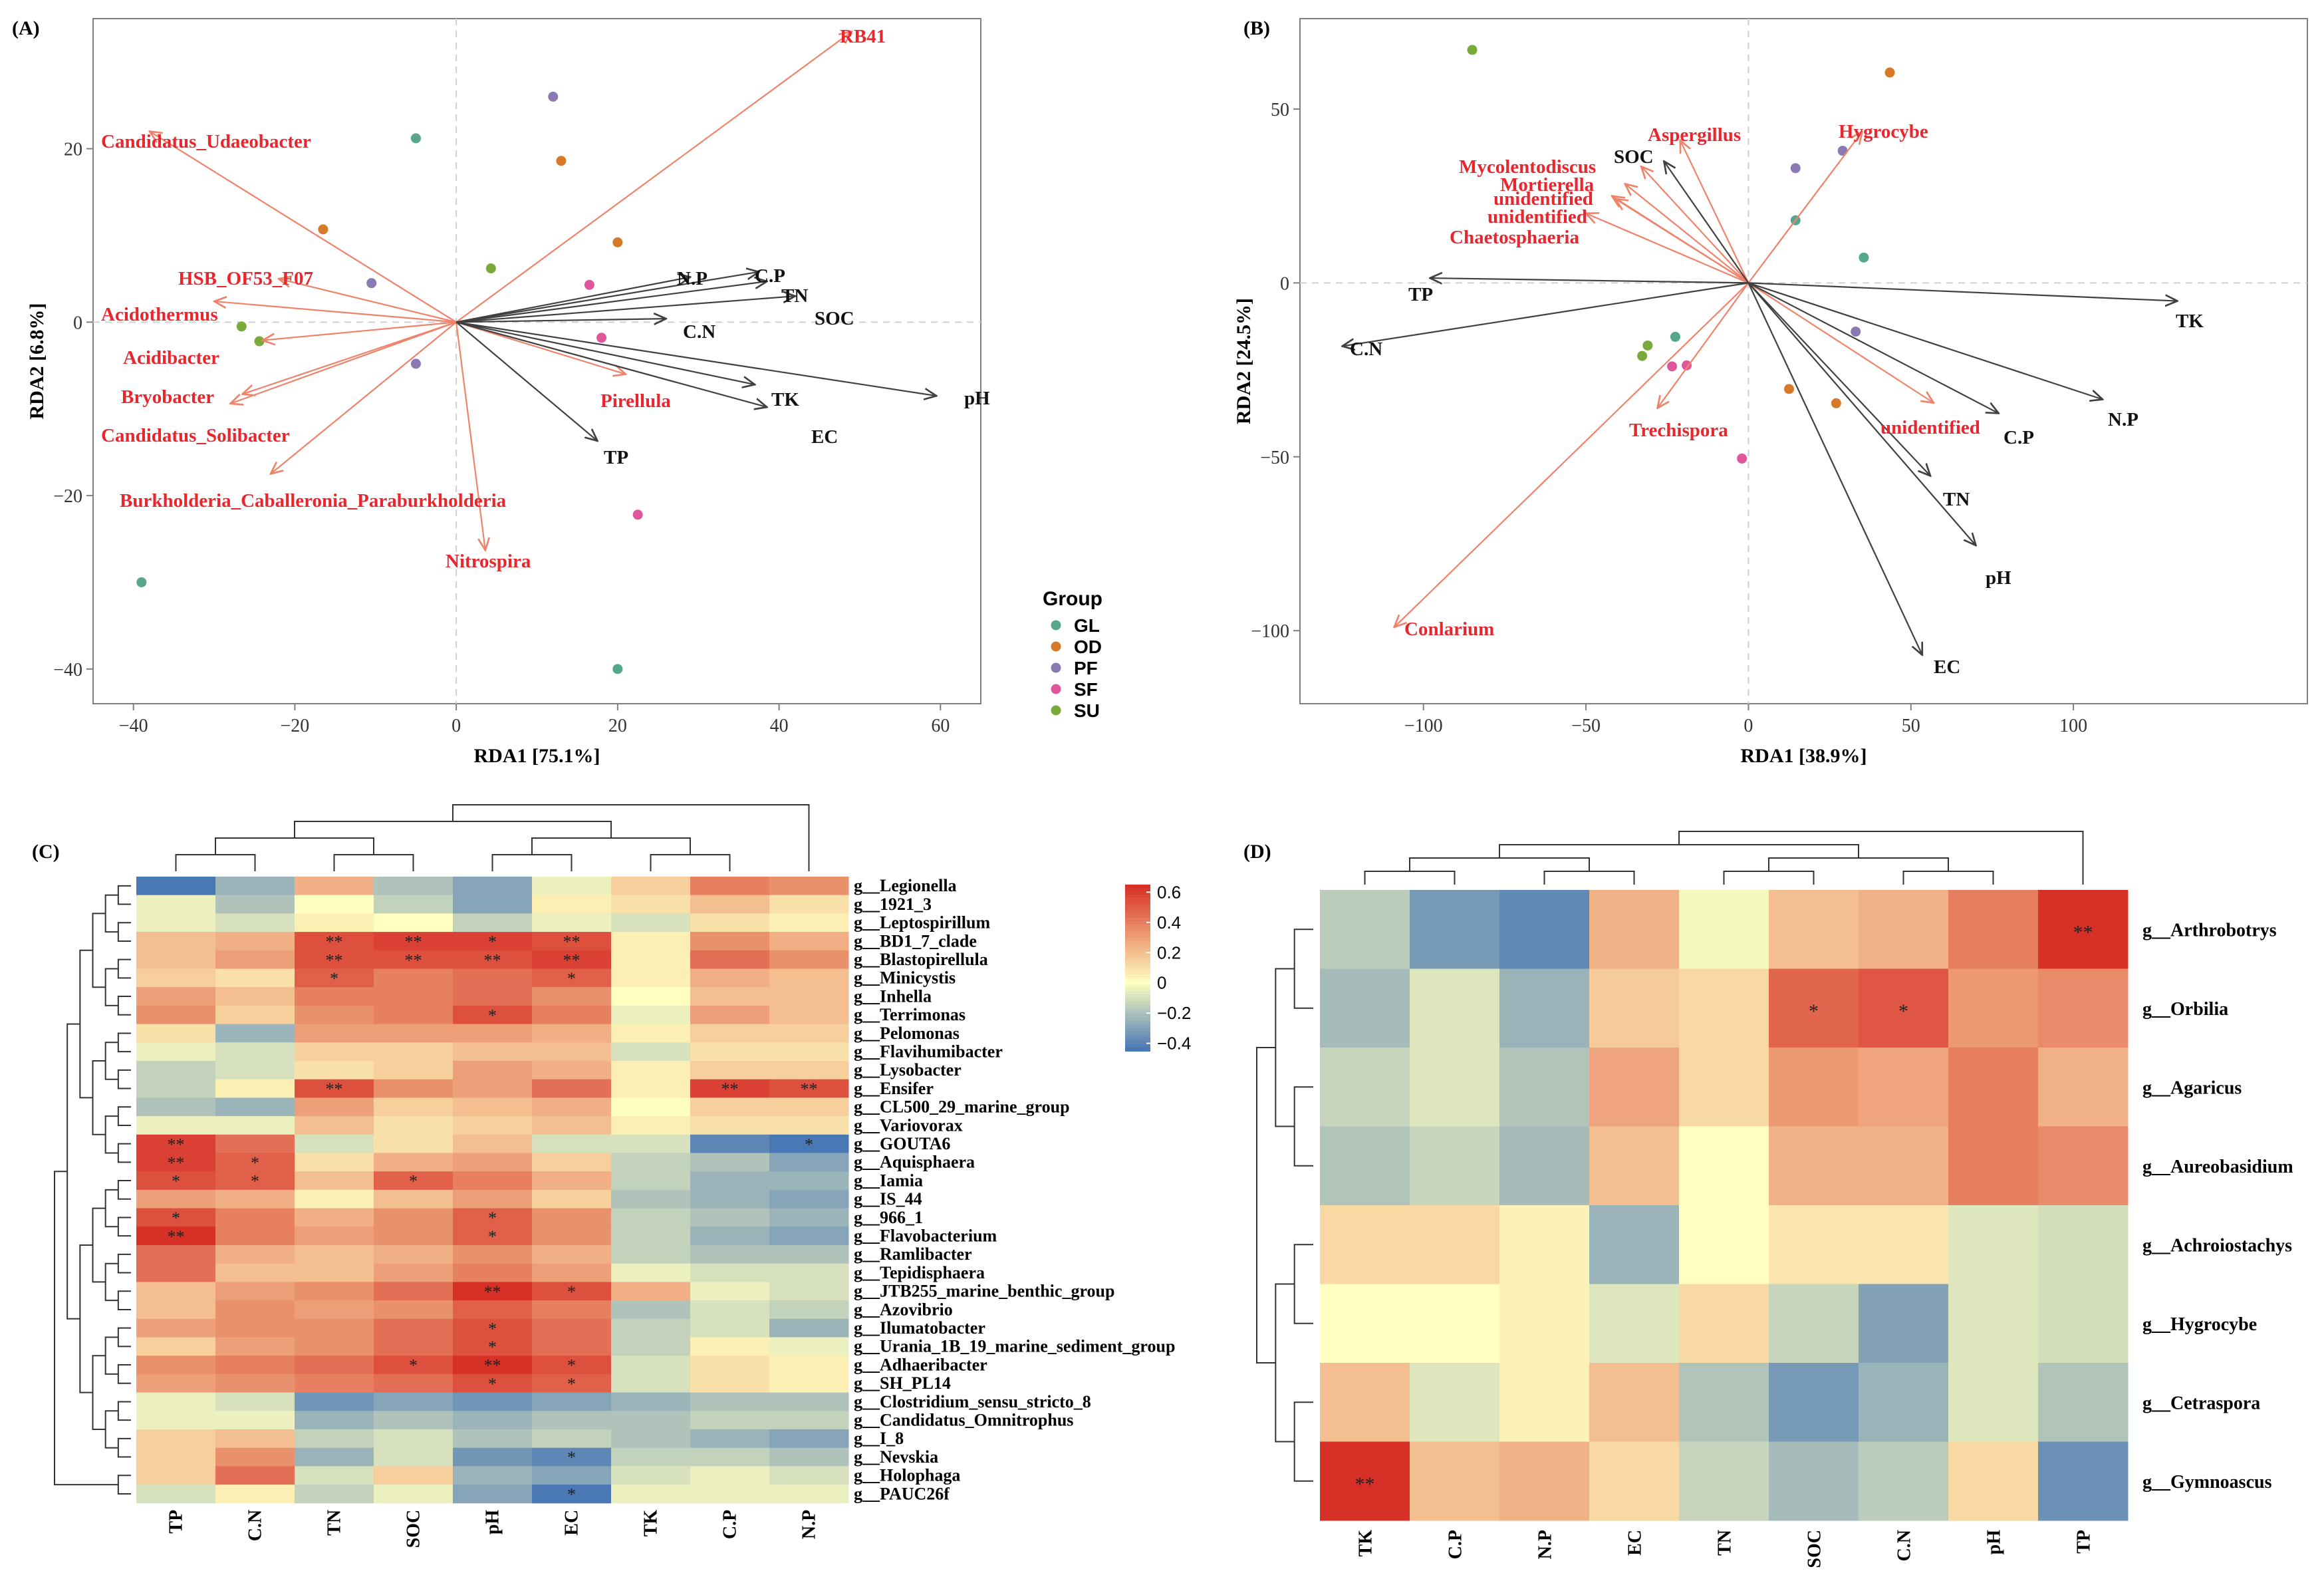 This screenshot has height=1577, width=2324. Describe the element at coordinates (824, 437) in the screenshot. I see `env-label: EC` at that location.